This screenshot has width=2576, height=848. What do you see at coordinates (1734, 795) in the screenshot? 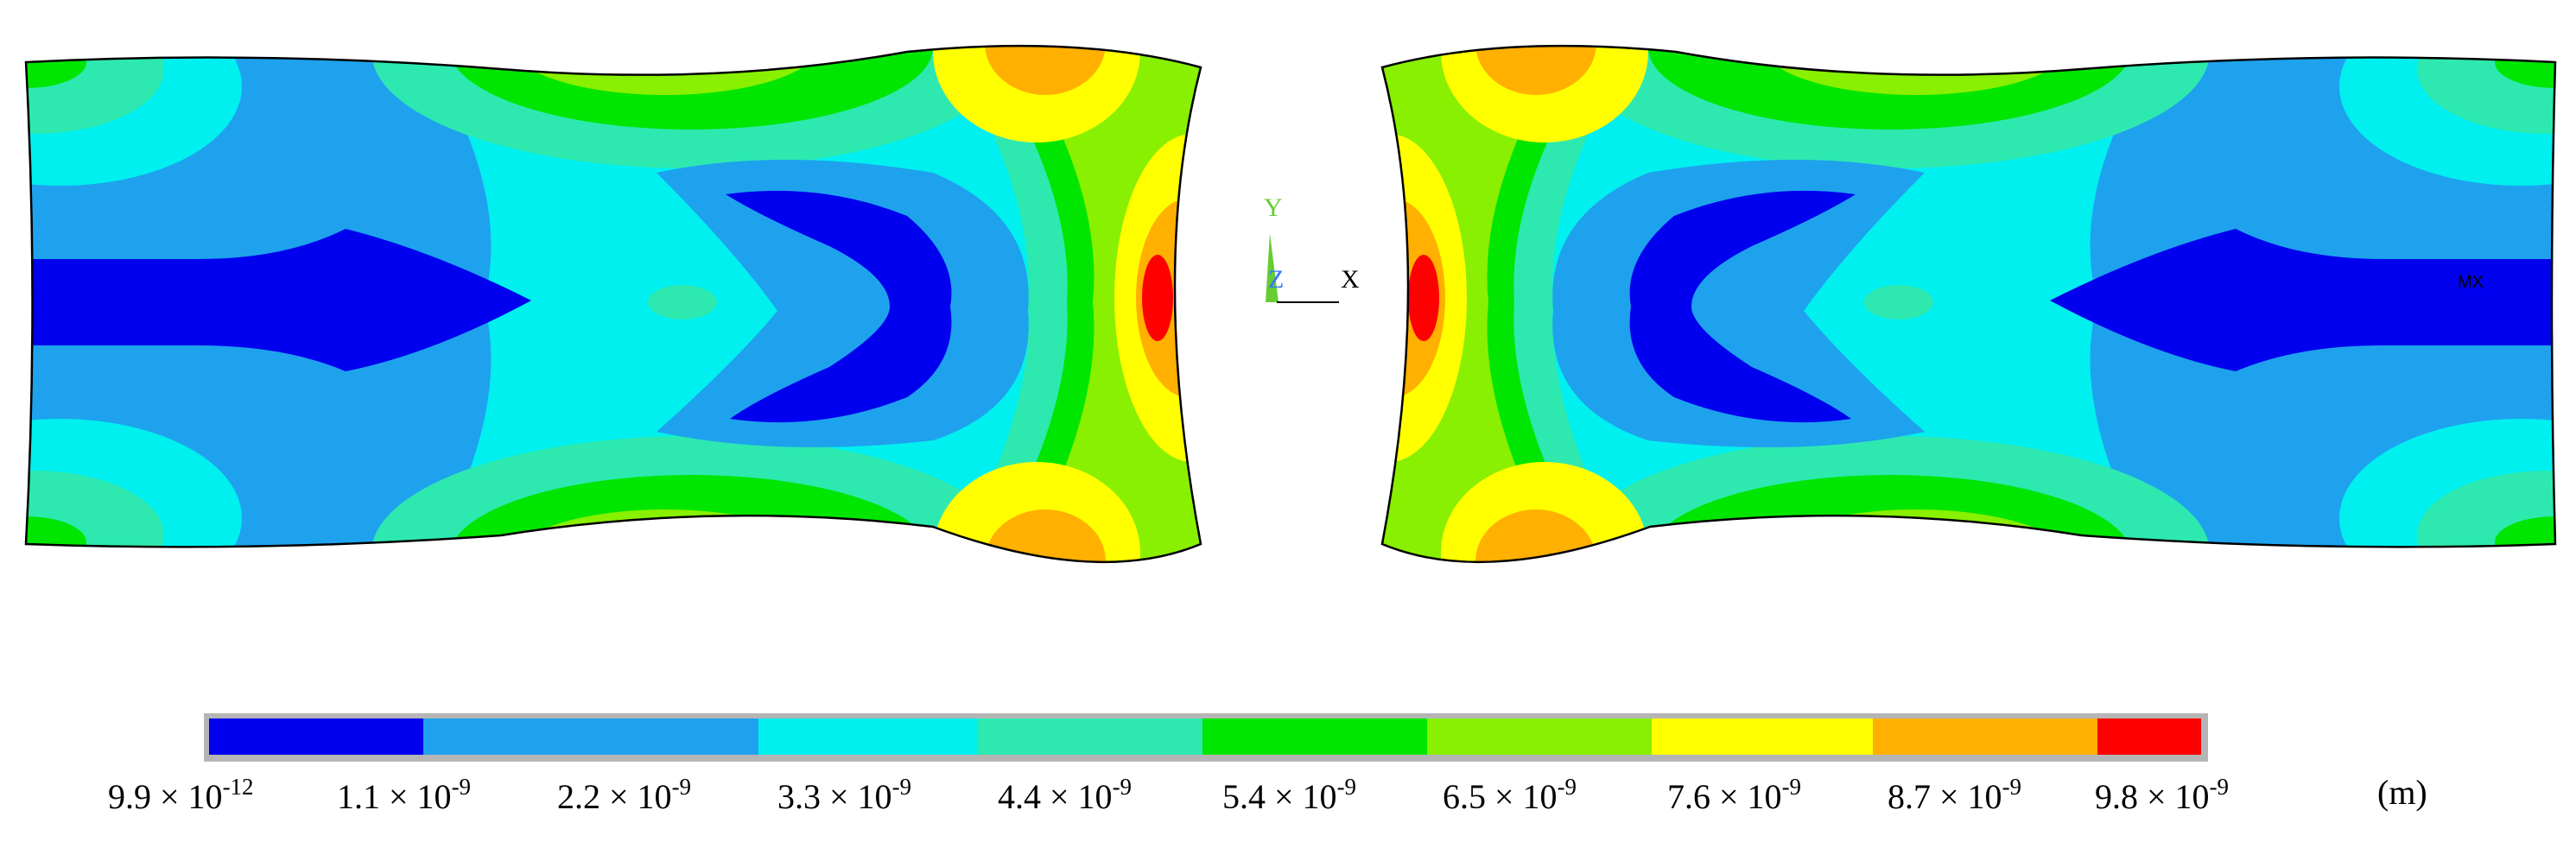
I see `legend-tick-label: 7.6 × 10⁻⁹` at bounding box center [1734, 795].